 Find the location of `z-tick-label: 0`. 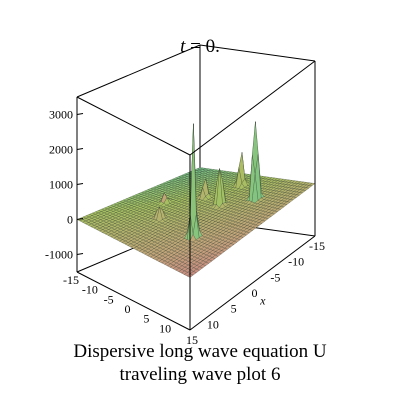

z-tick-label: 0 is located at coordinates (70, 220).